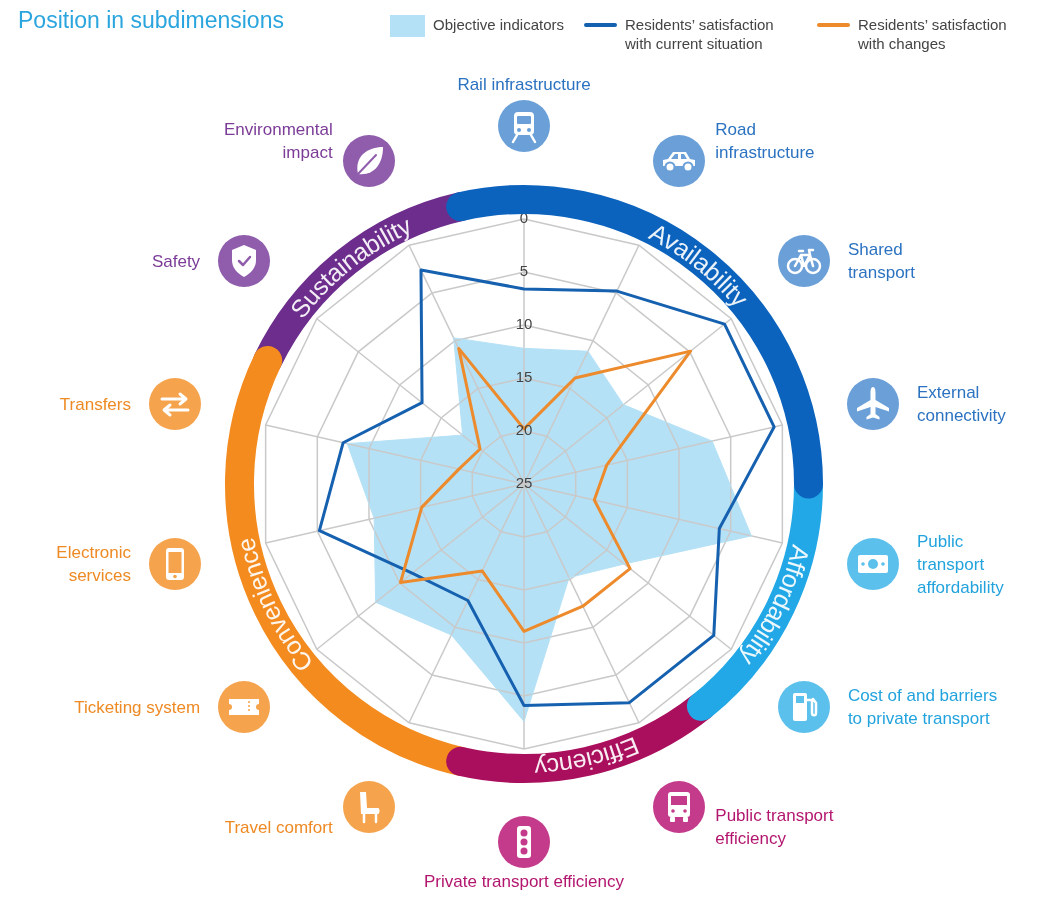 This screenshot has height=900, width=1047. I want to click on chart-title: Position in subdimensions, so click(151, 20).